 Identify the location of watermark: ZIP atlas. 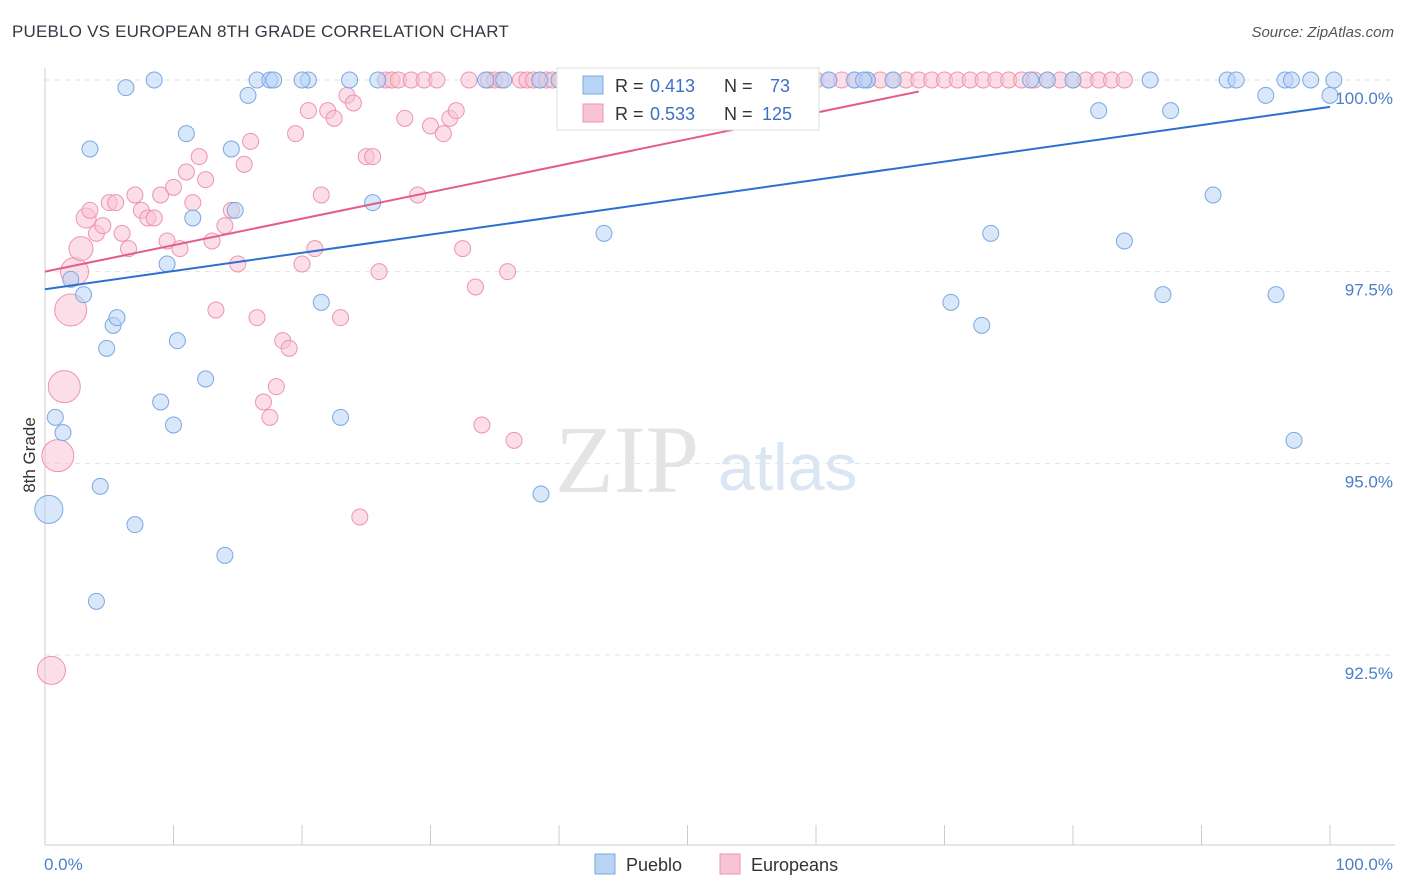
(706, 459).